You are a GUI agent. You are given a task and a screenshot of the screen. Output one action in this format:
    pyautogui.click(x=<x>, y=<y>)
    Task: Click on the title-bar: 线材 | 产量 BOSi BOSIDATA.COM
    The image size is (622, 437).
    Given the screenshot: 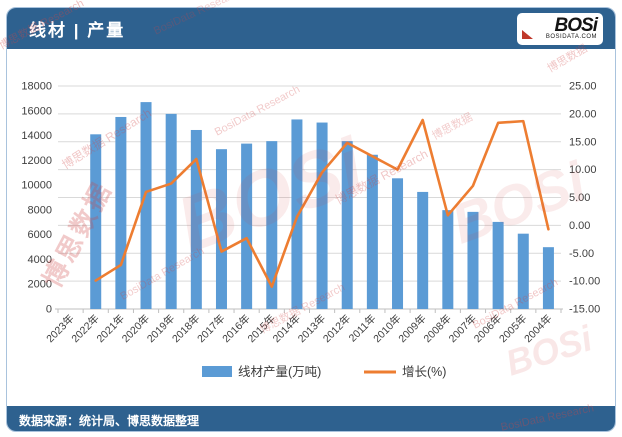 What is the action you would take?
    pyautogui.click(x=311, y=28)
    